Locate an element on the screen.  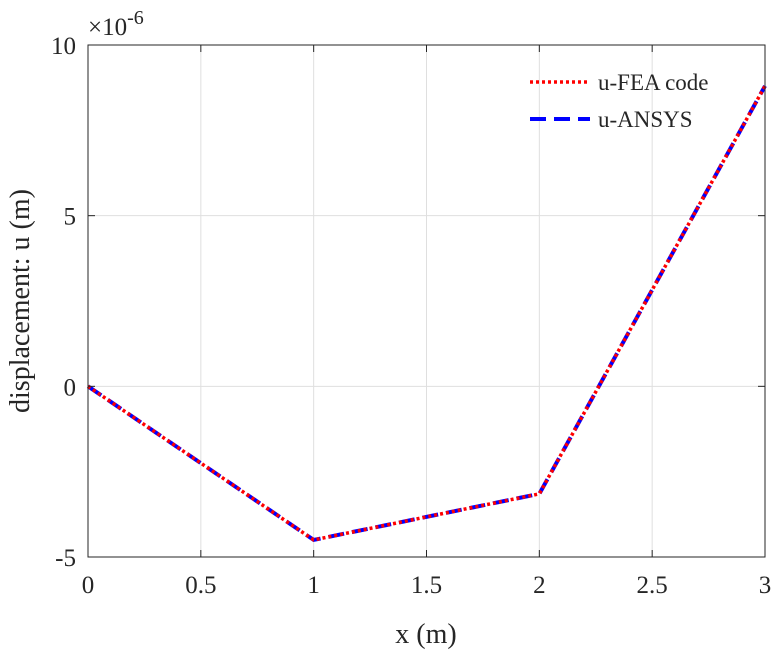
x-tick-label: 0.5 is located at coordinates (200, 585).